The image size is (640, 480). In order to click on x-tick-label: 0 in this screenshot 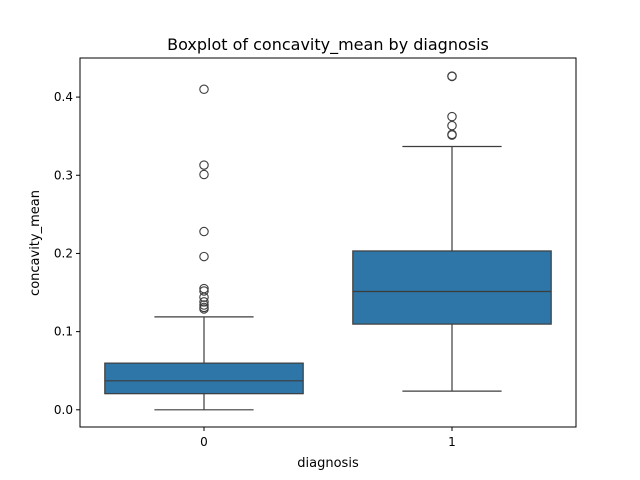, I will do `click(204, 442)`.